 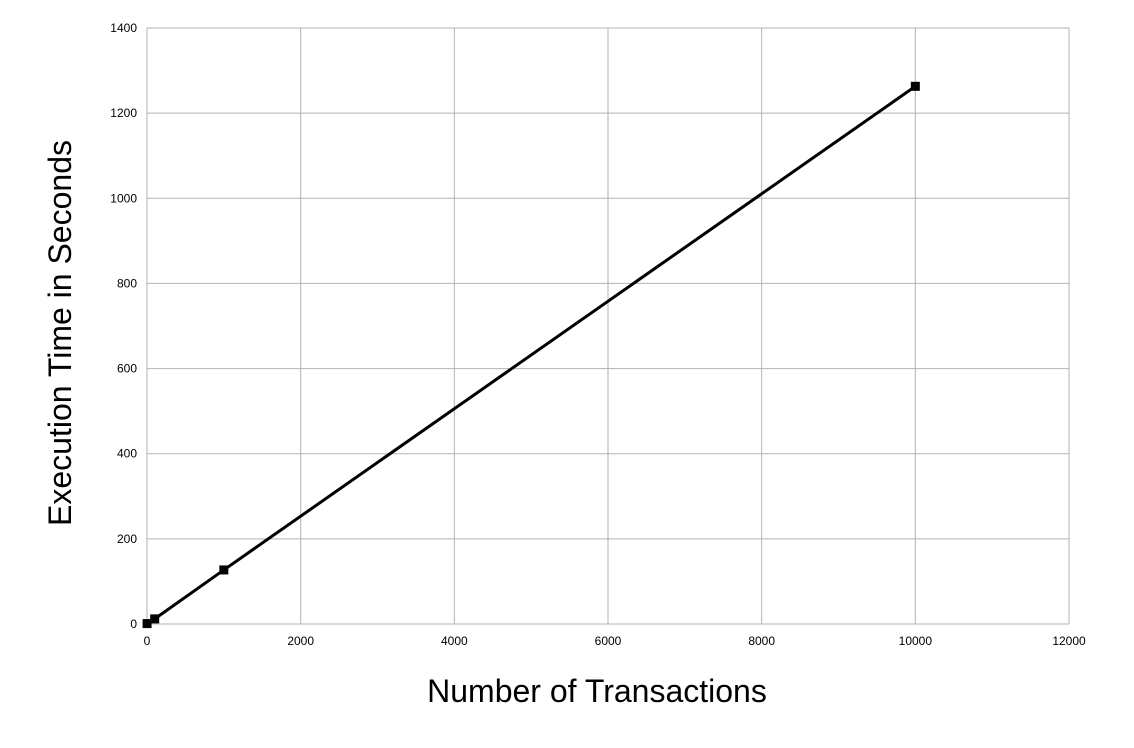 What do you see at coordinates (608, 641) in the screenshot?
I see `x-tick-label: 6000` at bounding box center [608, 641].